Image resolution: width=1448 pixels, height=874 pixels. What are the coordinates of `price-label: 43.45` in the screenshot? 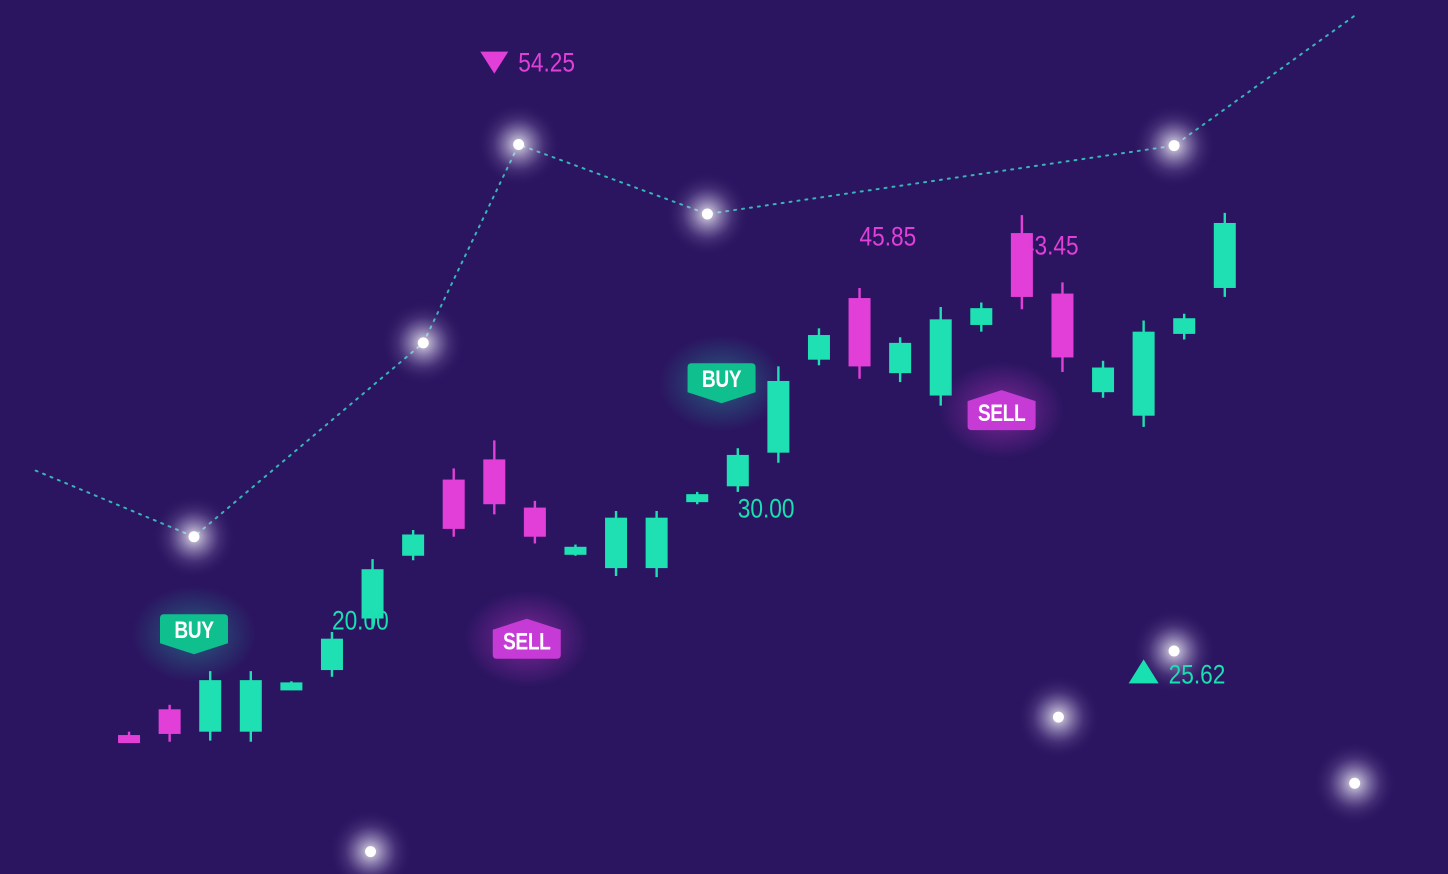 It's located at (1050, 245).